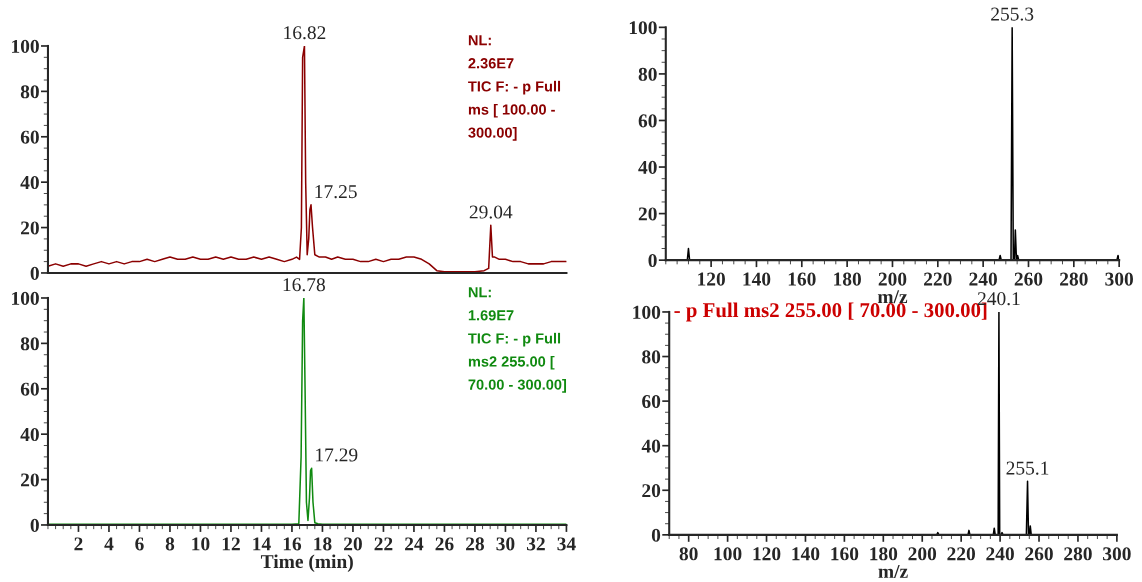 The width and height of the screenshot is (1142, 582). What do you see at coordinates (305, 33) in the screenshot?
I see `annotation: 16.82` at bounding box center [305, 33].